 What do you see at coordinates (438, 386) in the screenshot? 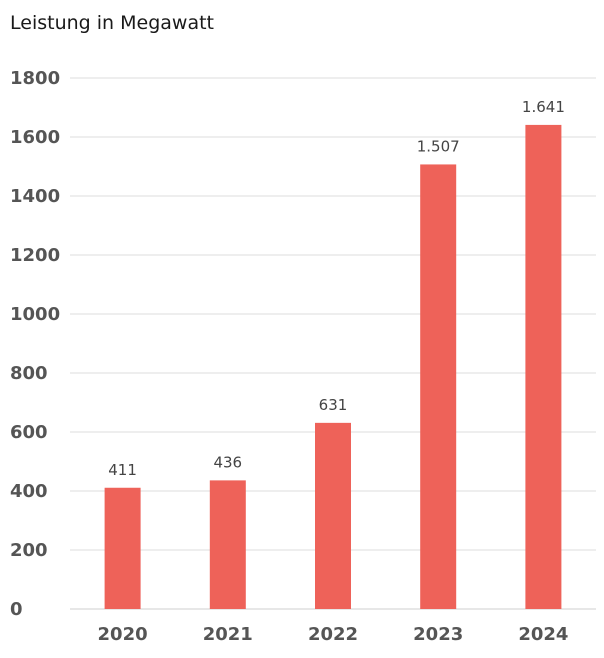
I see `bar-2023` at bounding box center [438, 386].